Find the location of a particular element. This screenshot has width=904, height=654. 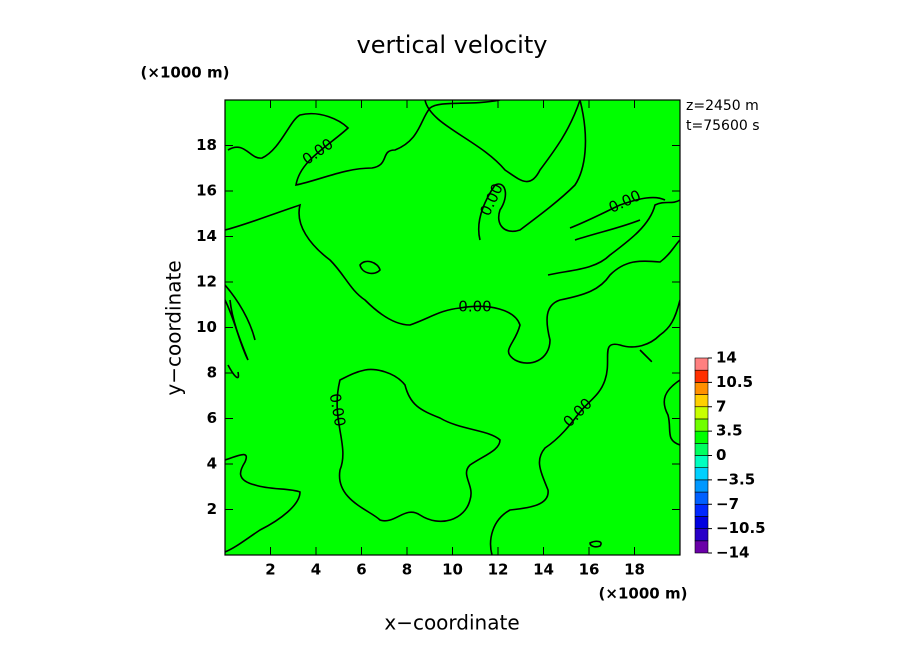

x-tick-label: 14 is located at coordinates (543, 570).